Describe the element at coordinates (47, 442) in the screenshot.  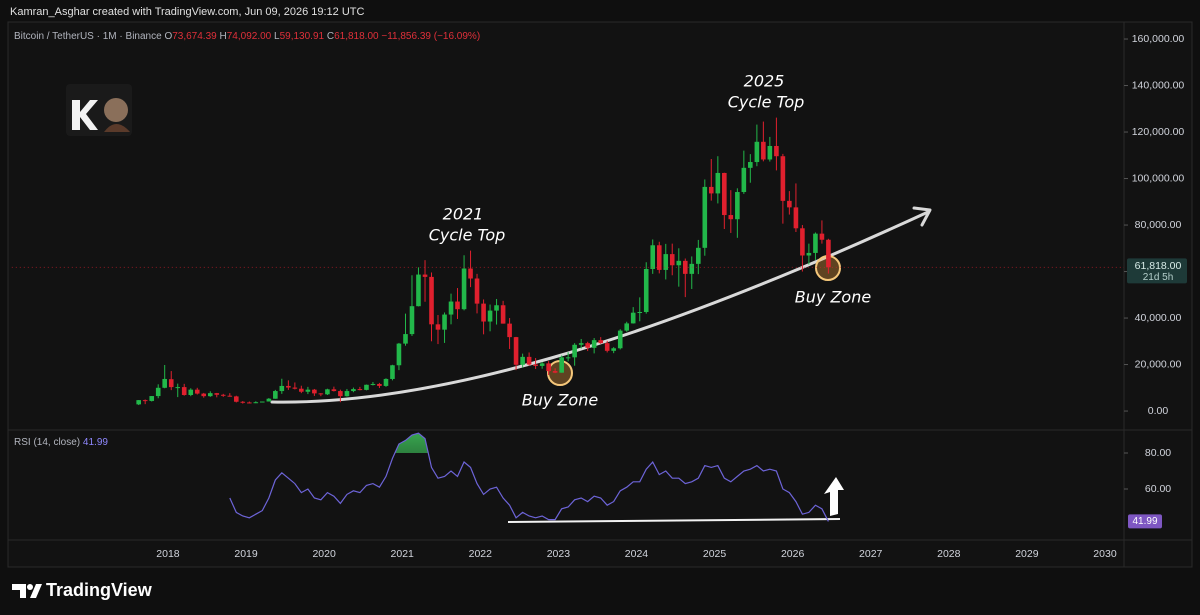
I see `rsi-name: RSI (14, close)` at that location.